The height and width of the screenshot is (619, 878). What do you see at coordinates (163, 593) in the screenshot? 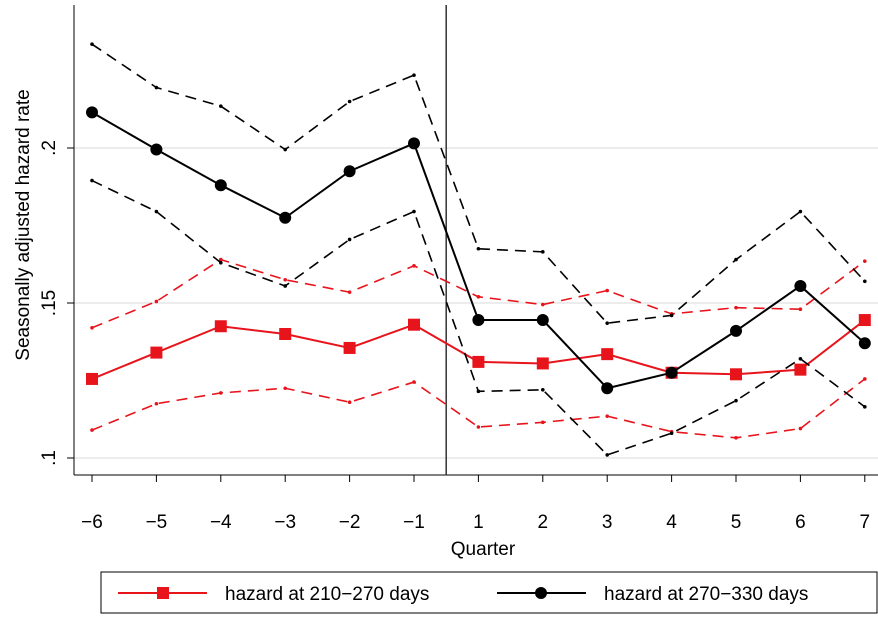
I see `legend-red-marker` at bounding box center [163, 593].